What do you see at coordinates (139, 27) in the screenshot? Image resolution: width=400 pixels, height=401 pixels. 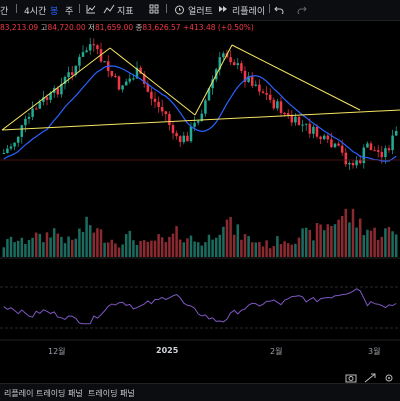 I see `close-prefix: 종` at bounding box center [139, 27].